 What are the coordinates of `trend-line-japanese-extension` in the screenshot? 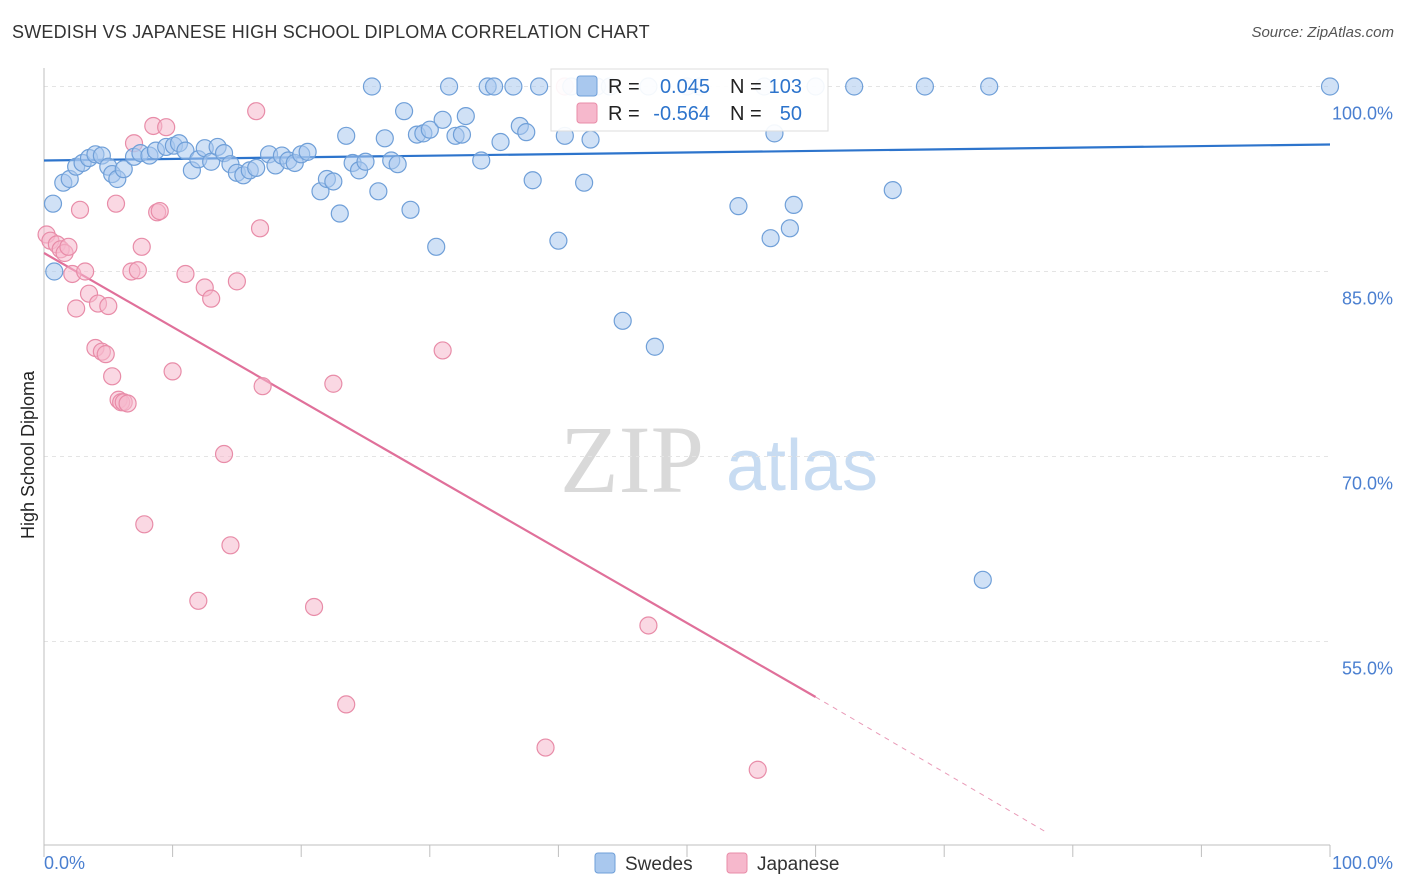 It's located at (931, 765).